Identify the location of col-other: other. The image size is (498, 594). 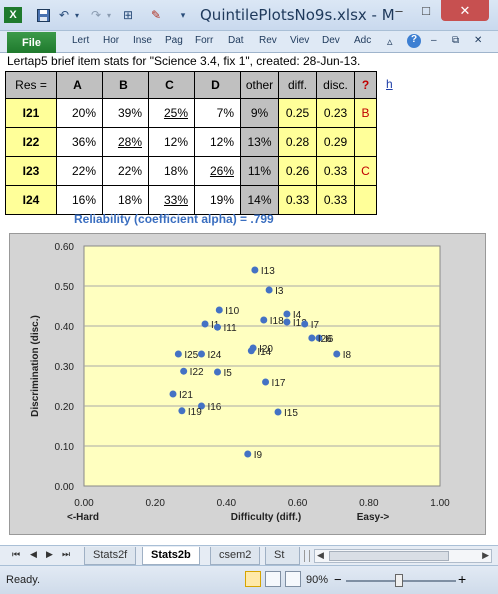
(259, 85).